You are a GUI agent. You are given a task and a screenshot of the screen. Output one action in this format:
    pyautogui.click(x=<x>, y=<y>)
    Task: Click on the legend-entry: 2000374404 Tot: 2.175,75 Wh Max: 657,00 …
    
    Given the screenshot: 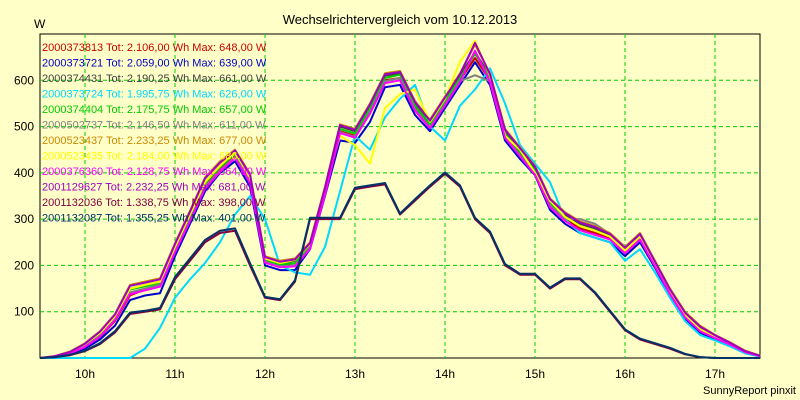 What is the action you would take?
    pyautogui.click(x=154, y=110)
    